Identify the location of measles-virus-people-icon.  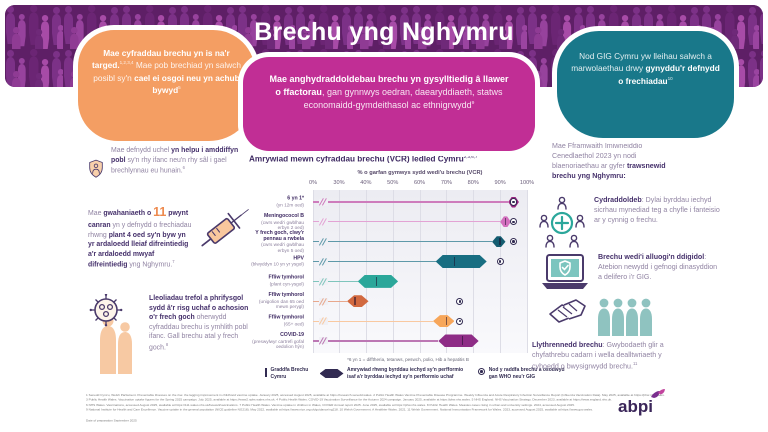
(110, 334).